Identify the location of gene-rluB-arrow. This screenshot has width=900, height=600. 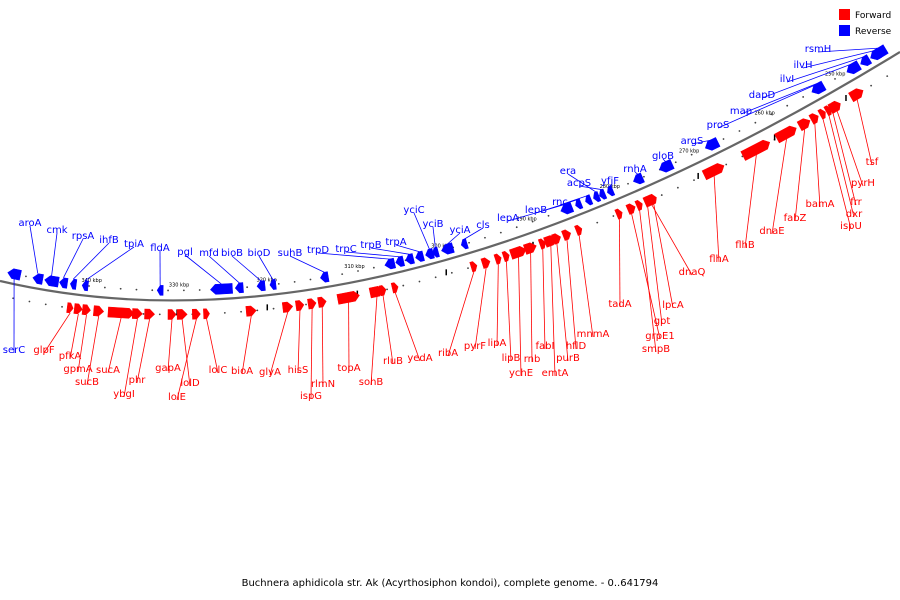
(382, 291).